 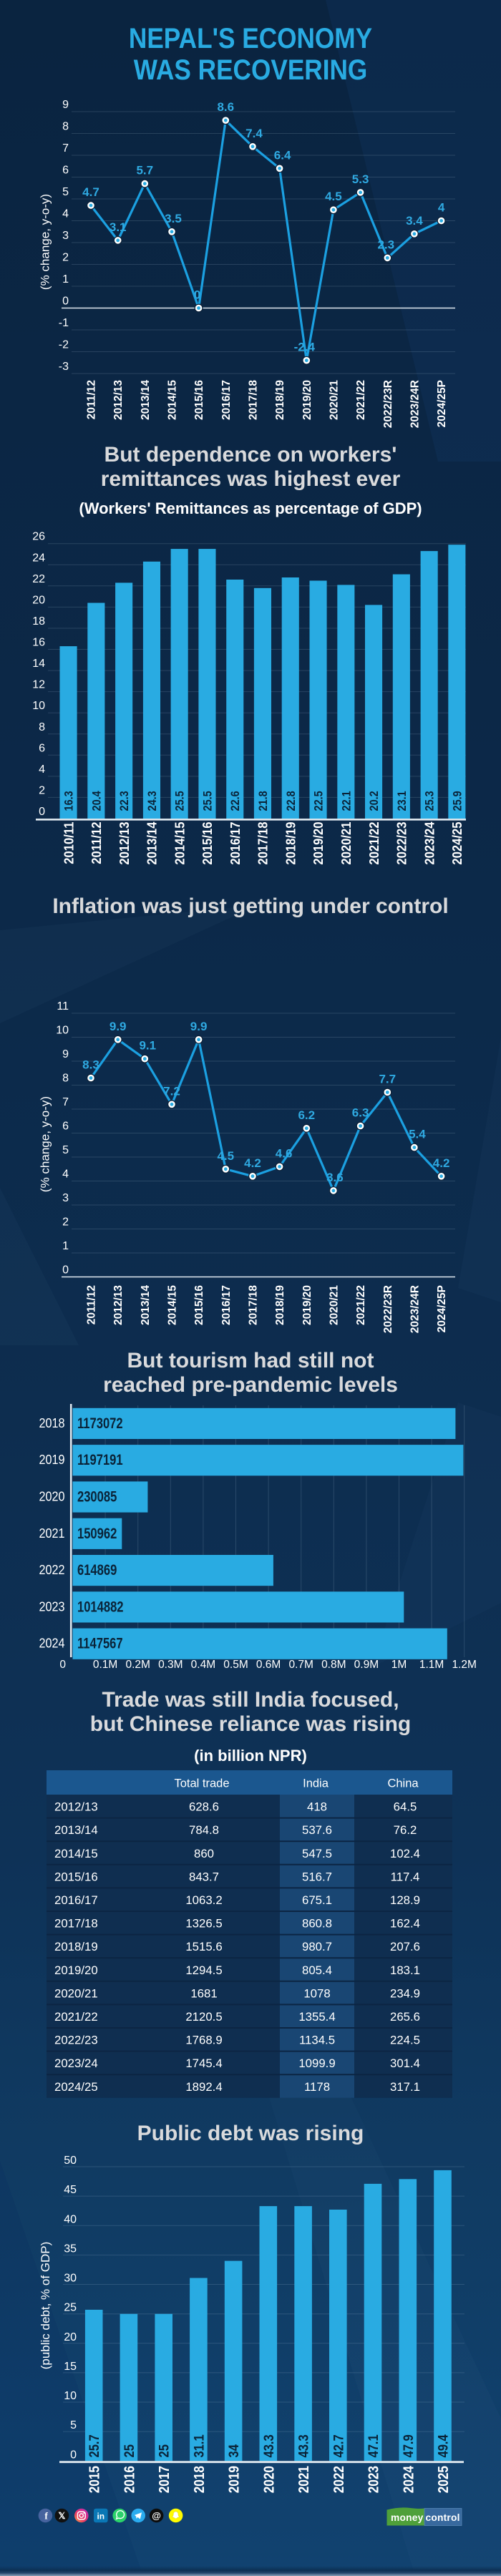 What do you see at coordinates (254, 133) in the screenshot?
I see `svg-text: 7.4` at bounding box center [254, 133].